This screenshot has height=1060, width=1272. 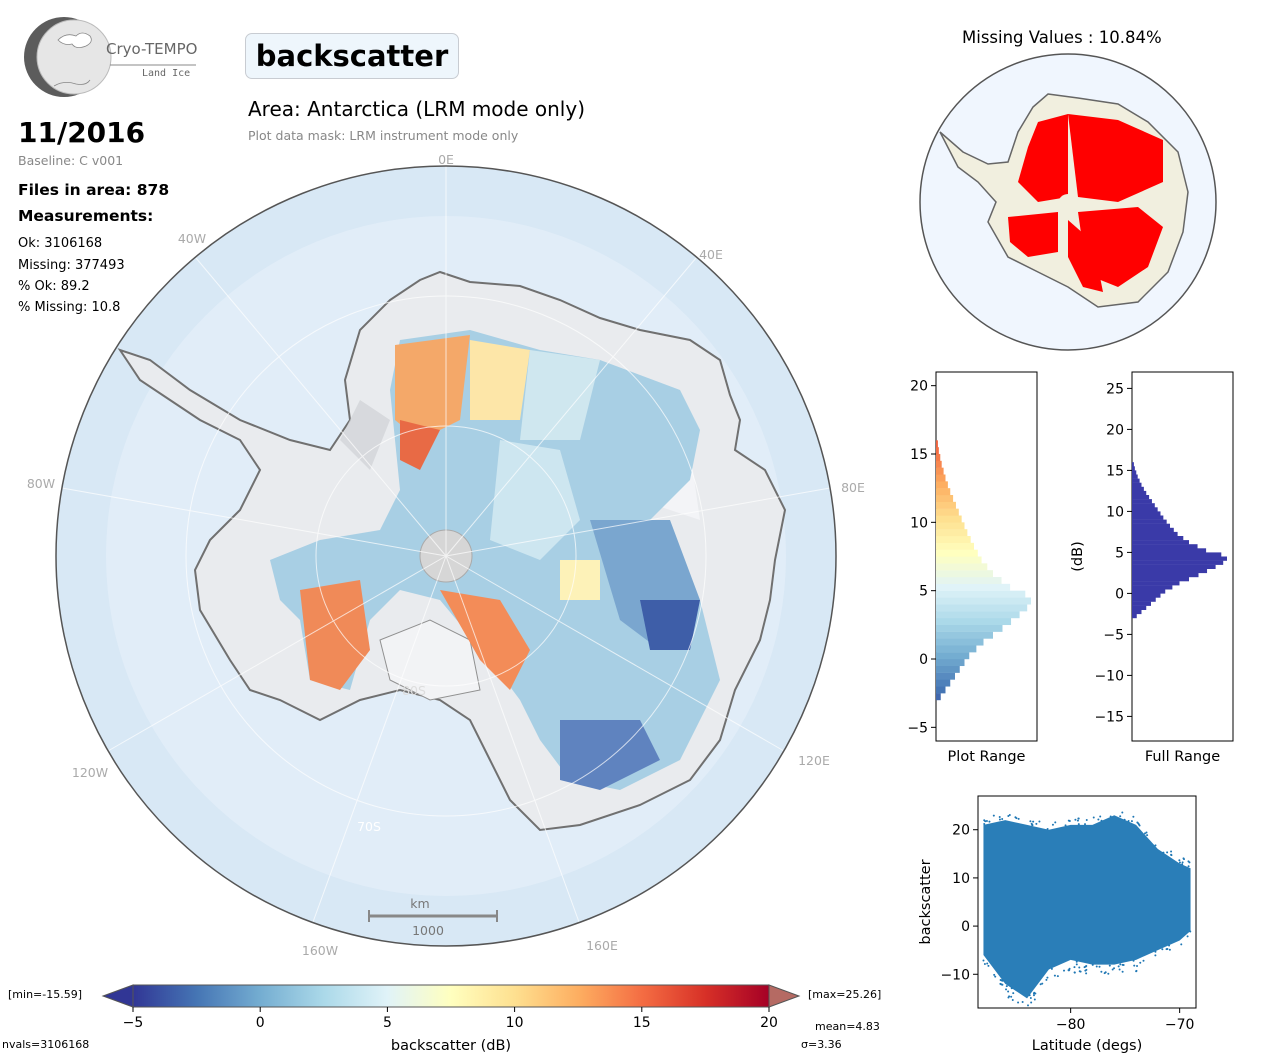 What do you see at coordinates (54, 286) in the screenshot?
I see `pct-ok: % Ok: 89.2` at bounding box center [54, 286].